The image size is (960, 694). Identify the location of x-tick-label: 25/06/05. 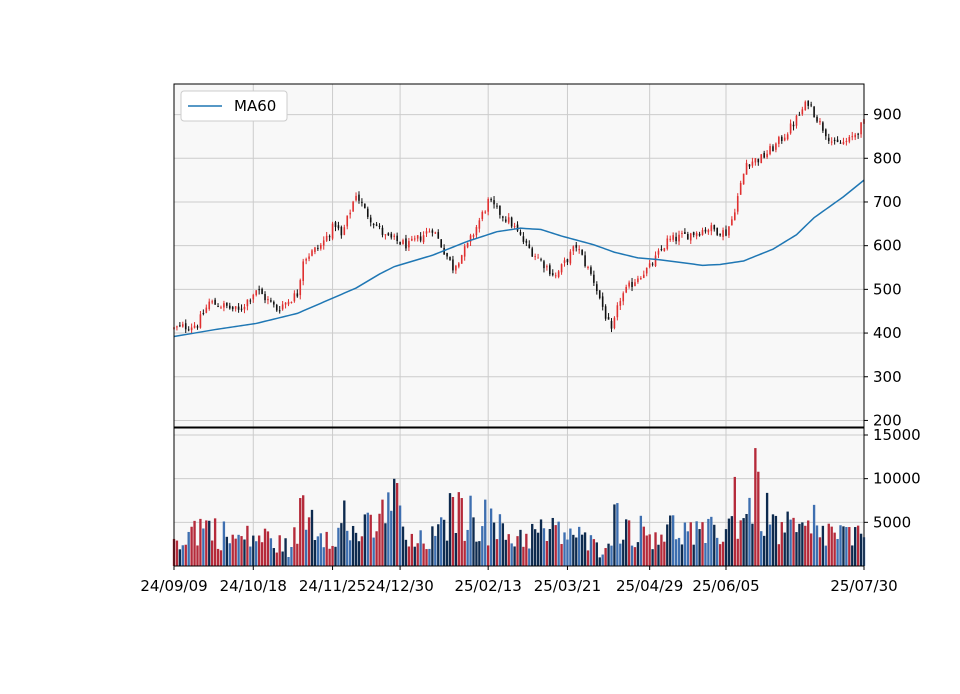
(725, 586).